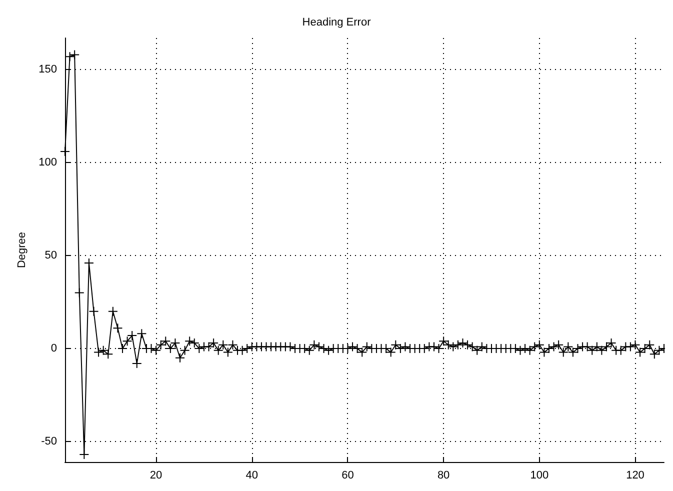  Describe the element at coordinates (47, 162) in the screenshot. I see `y-tick-label: 100` at that location.